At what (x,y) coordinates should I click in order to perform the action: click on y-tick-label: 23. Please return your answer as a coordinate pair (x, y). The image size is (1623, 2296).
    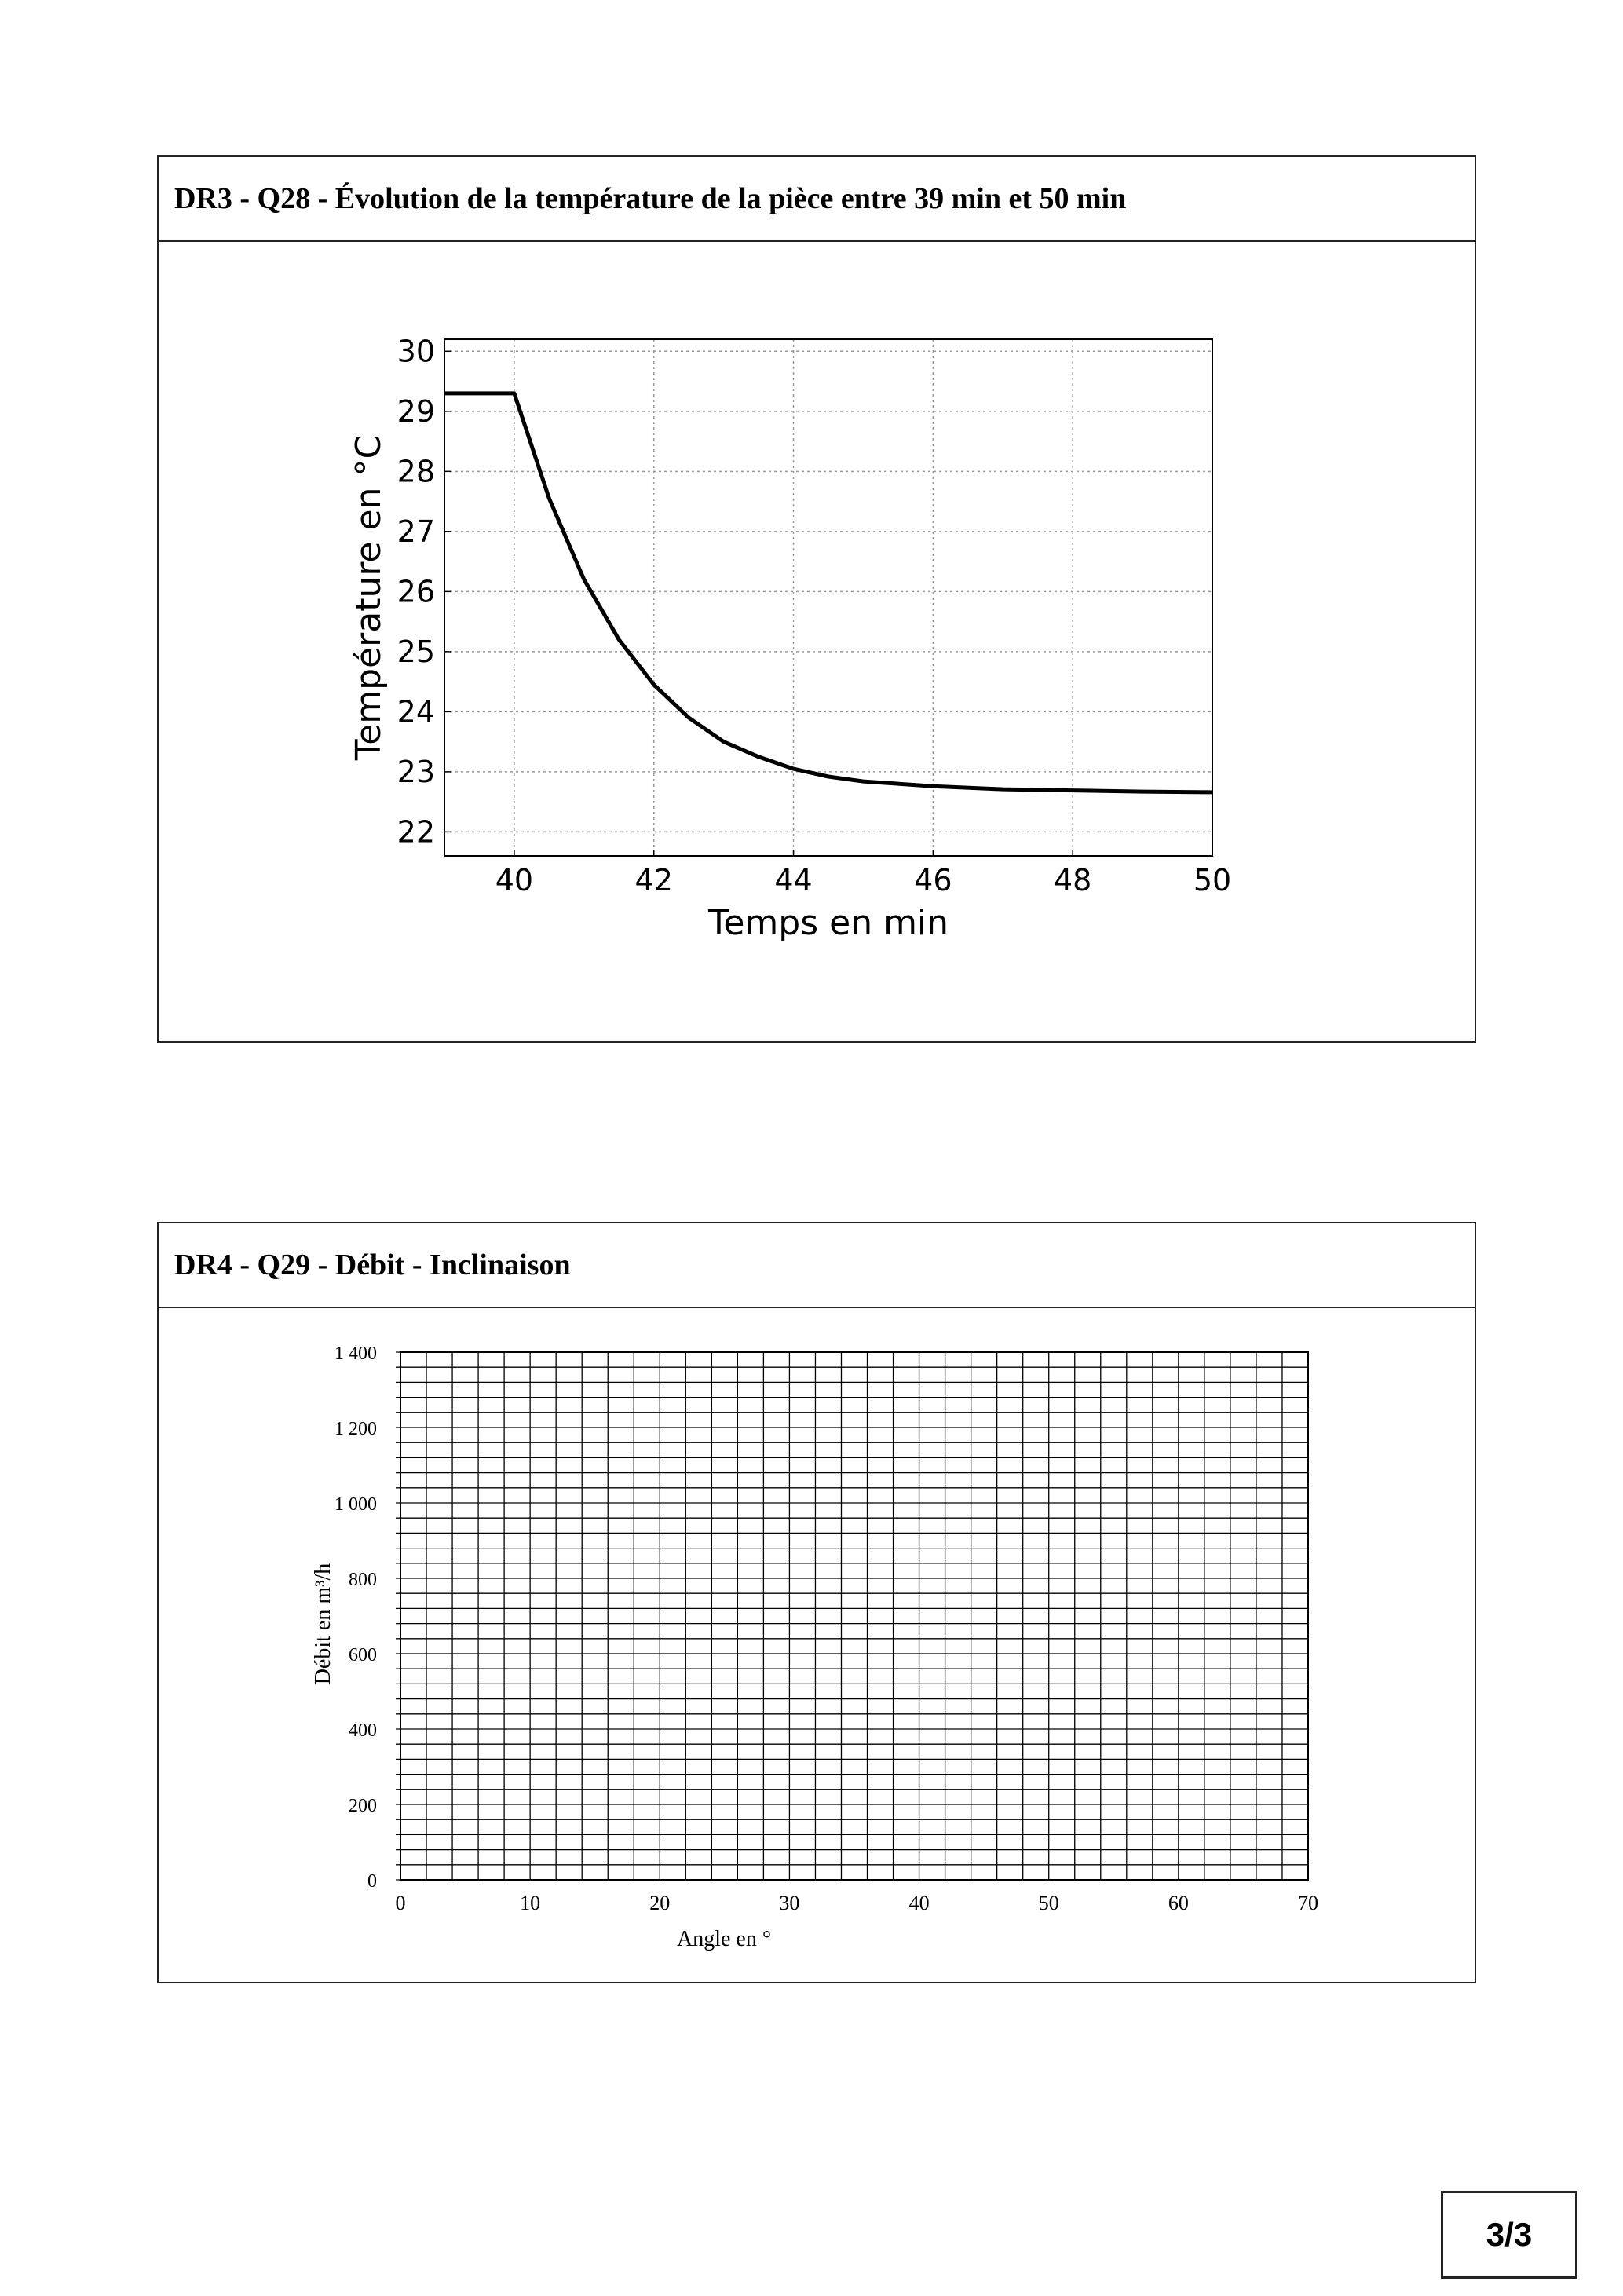
    Looking at the image, I should click on (416, 772).